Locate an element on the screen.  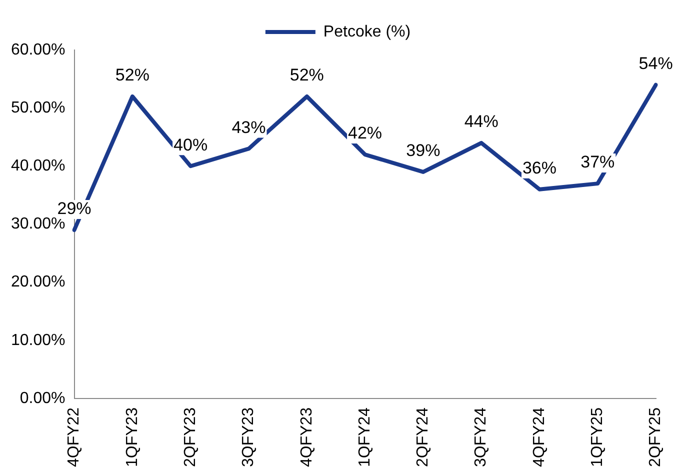
x-tick-label: 1QFY23 is located at coordinates (132, 437).